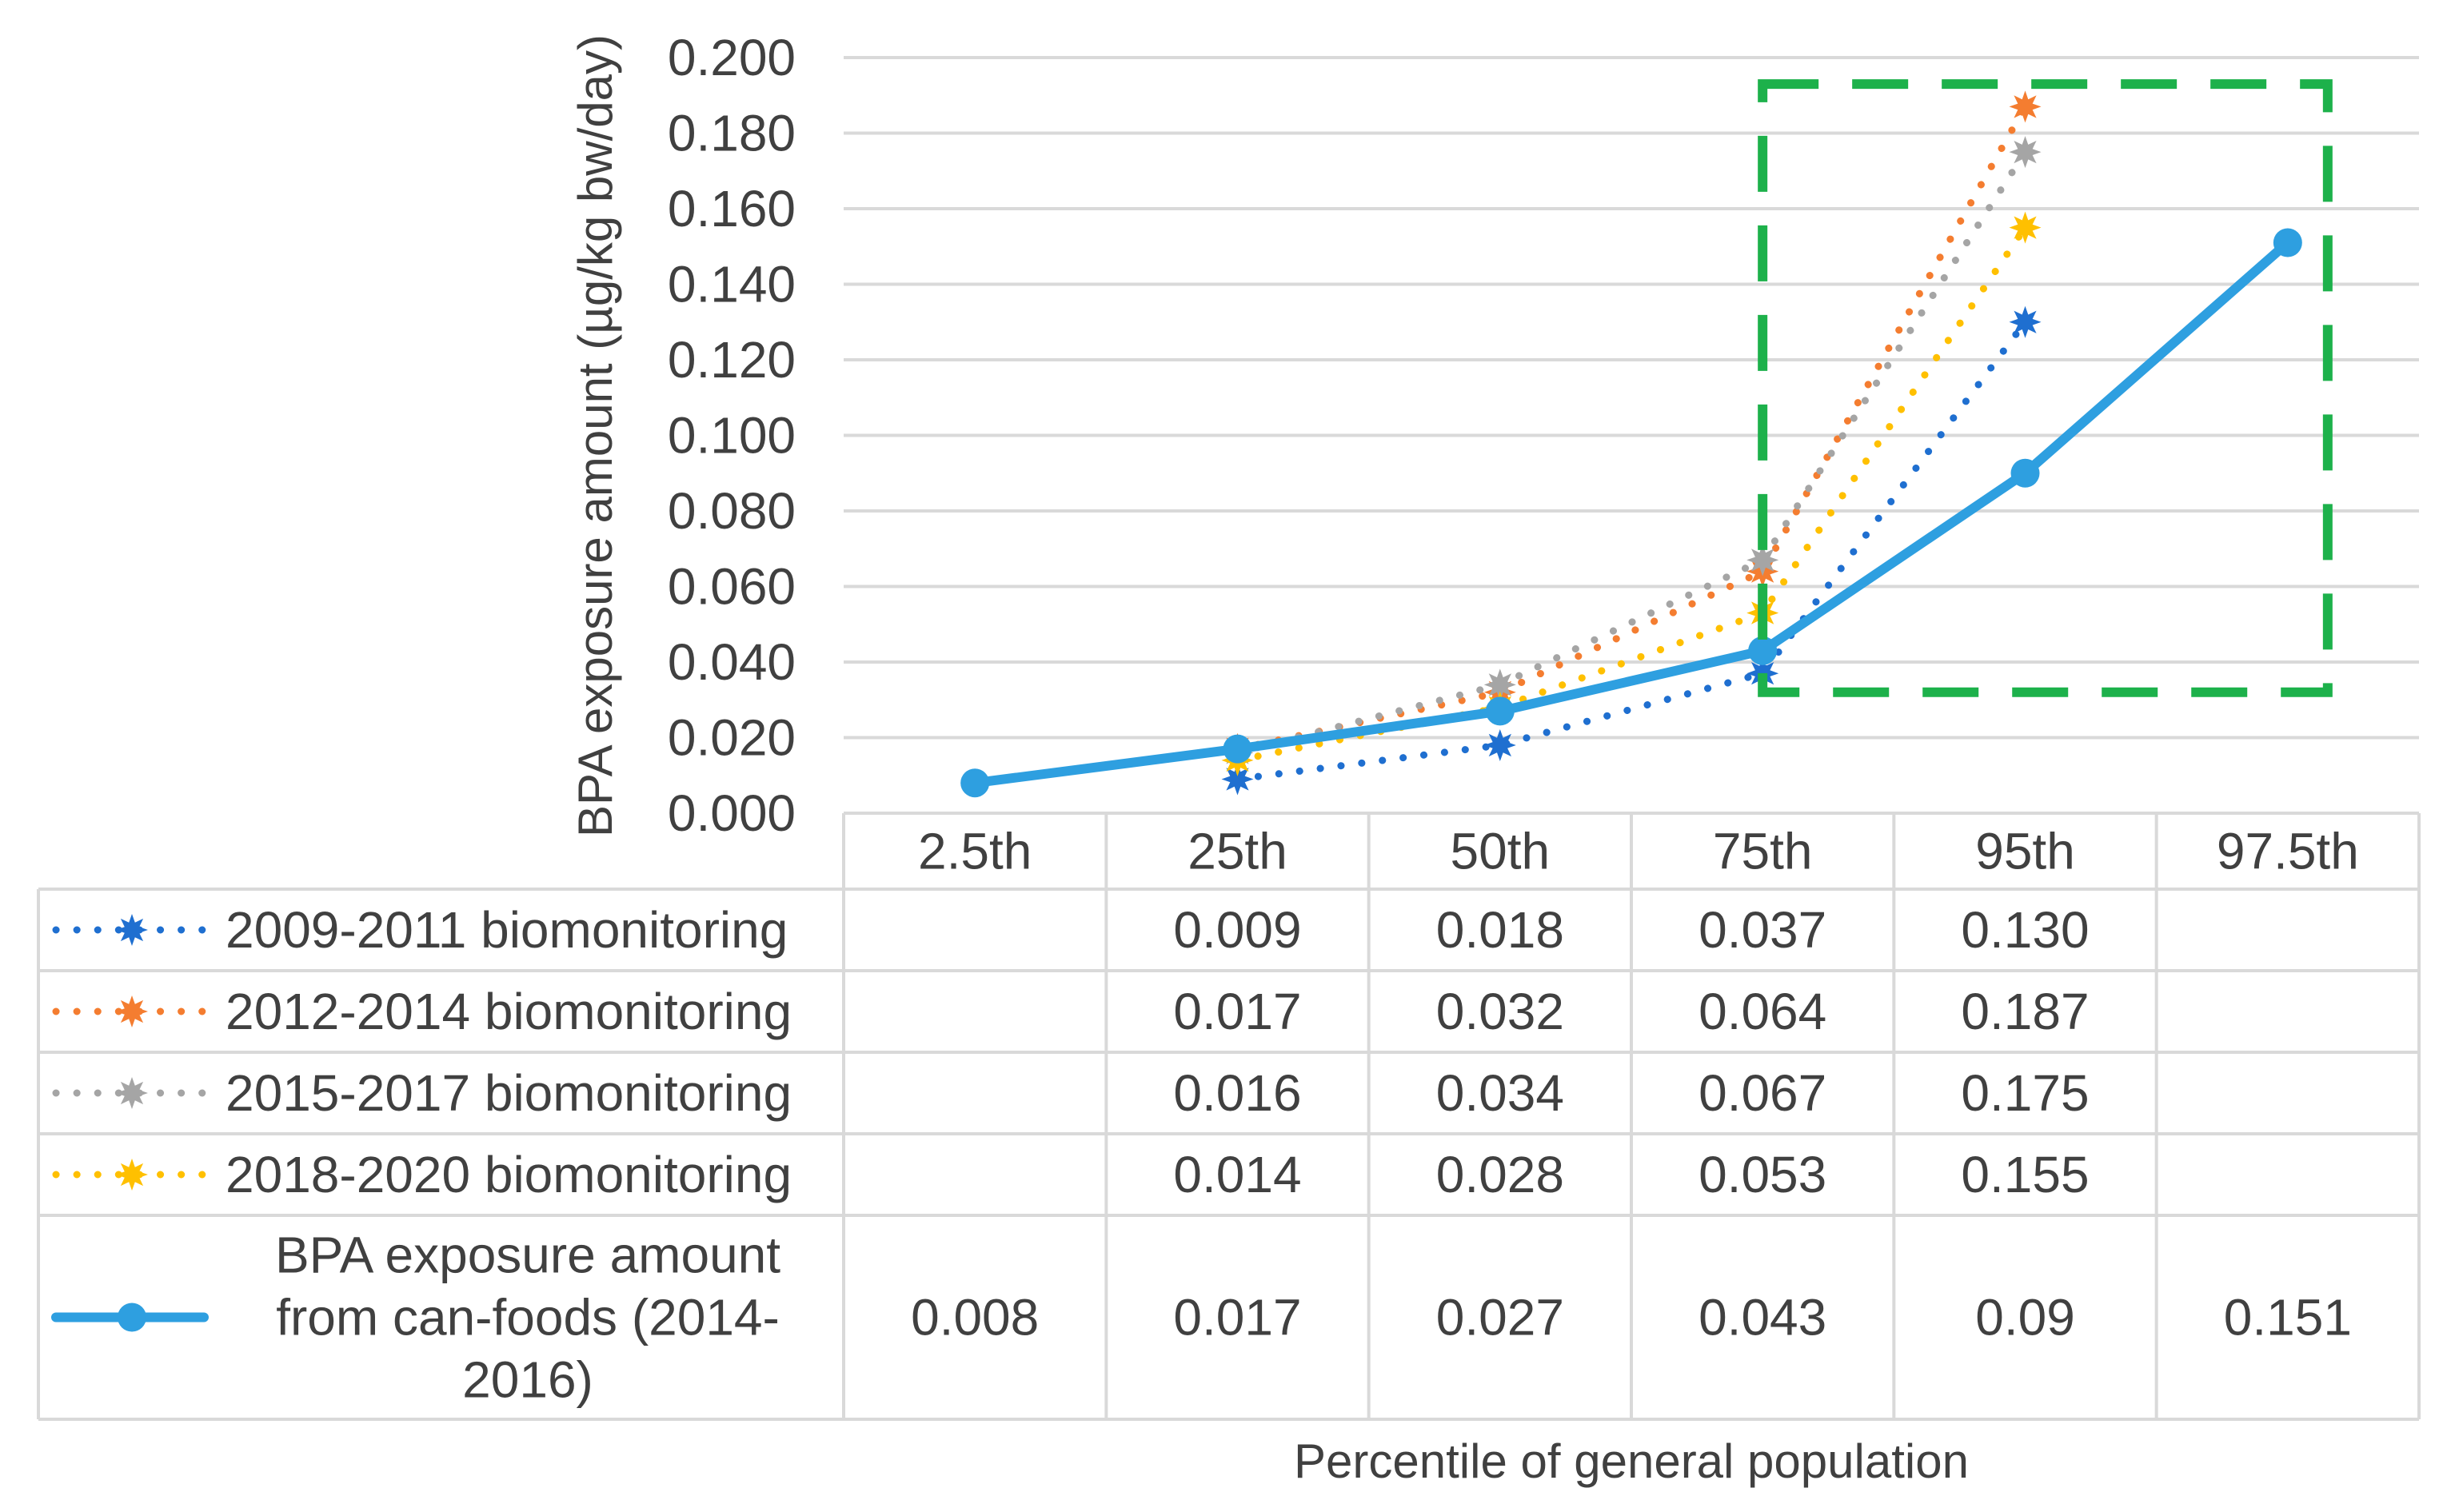 This screenshot has width=2443, height=1512. Describe the element at coordinates (507, 930) in the screenshot. I see `legend-label: 2009-2011 biomonitoring` at that location.